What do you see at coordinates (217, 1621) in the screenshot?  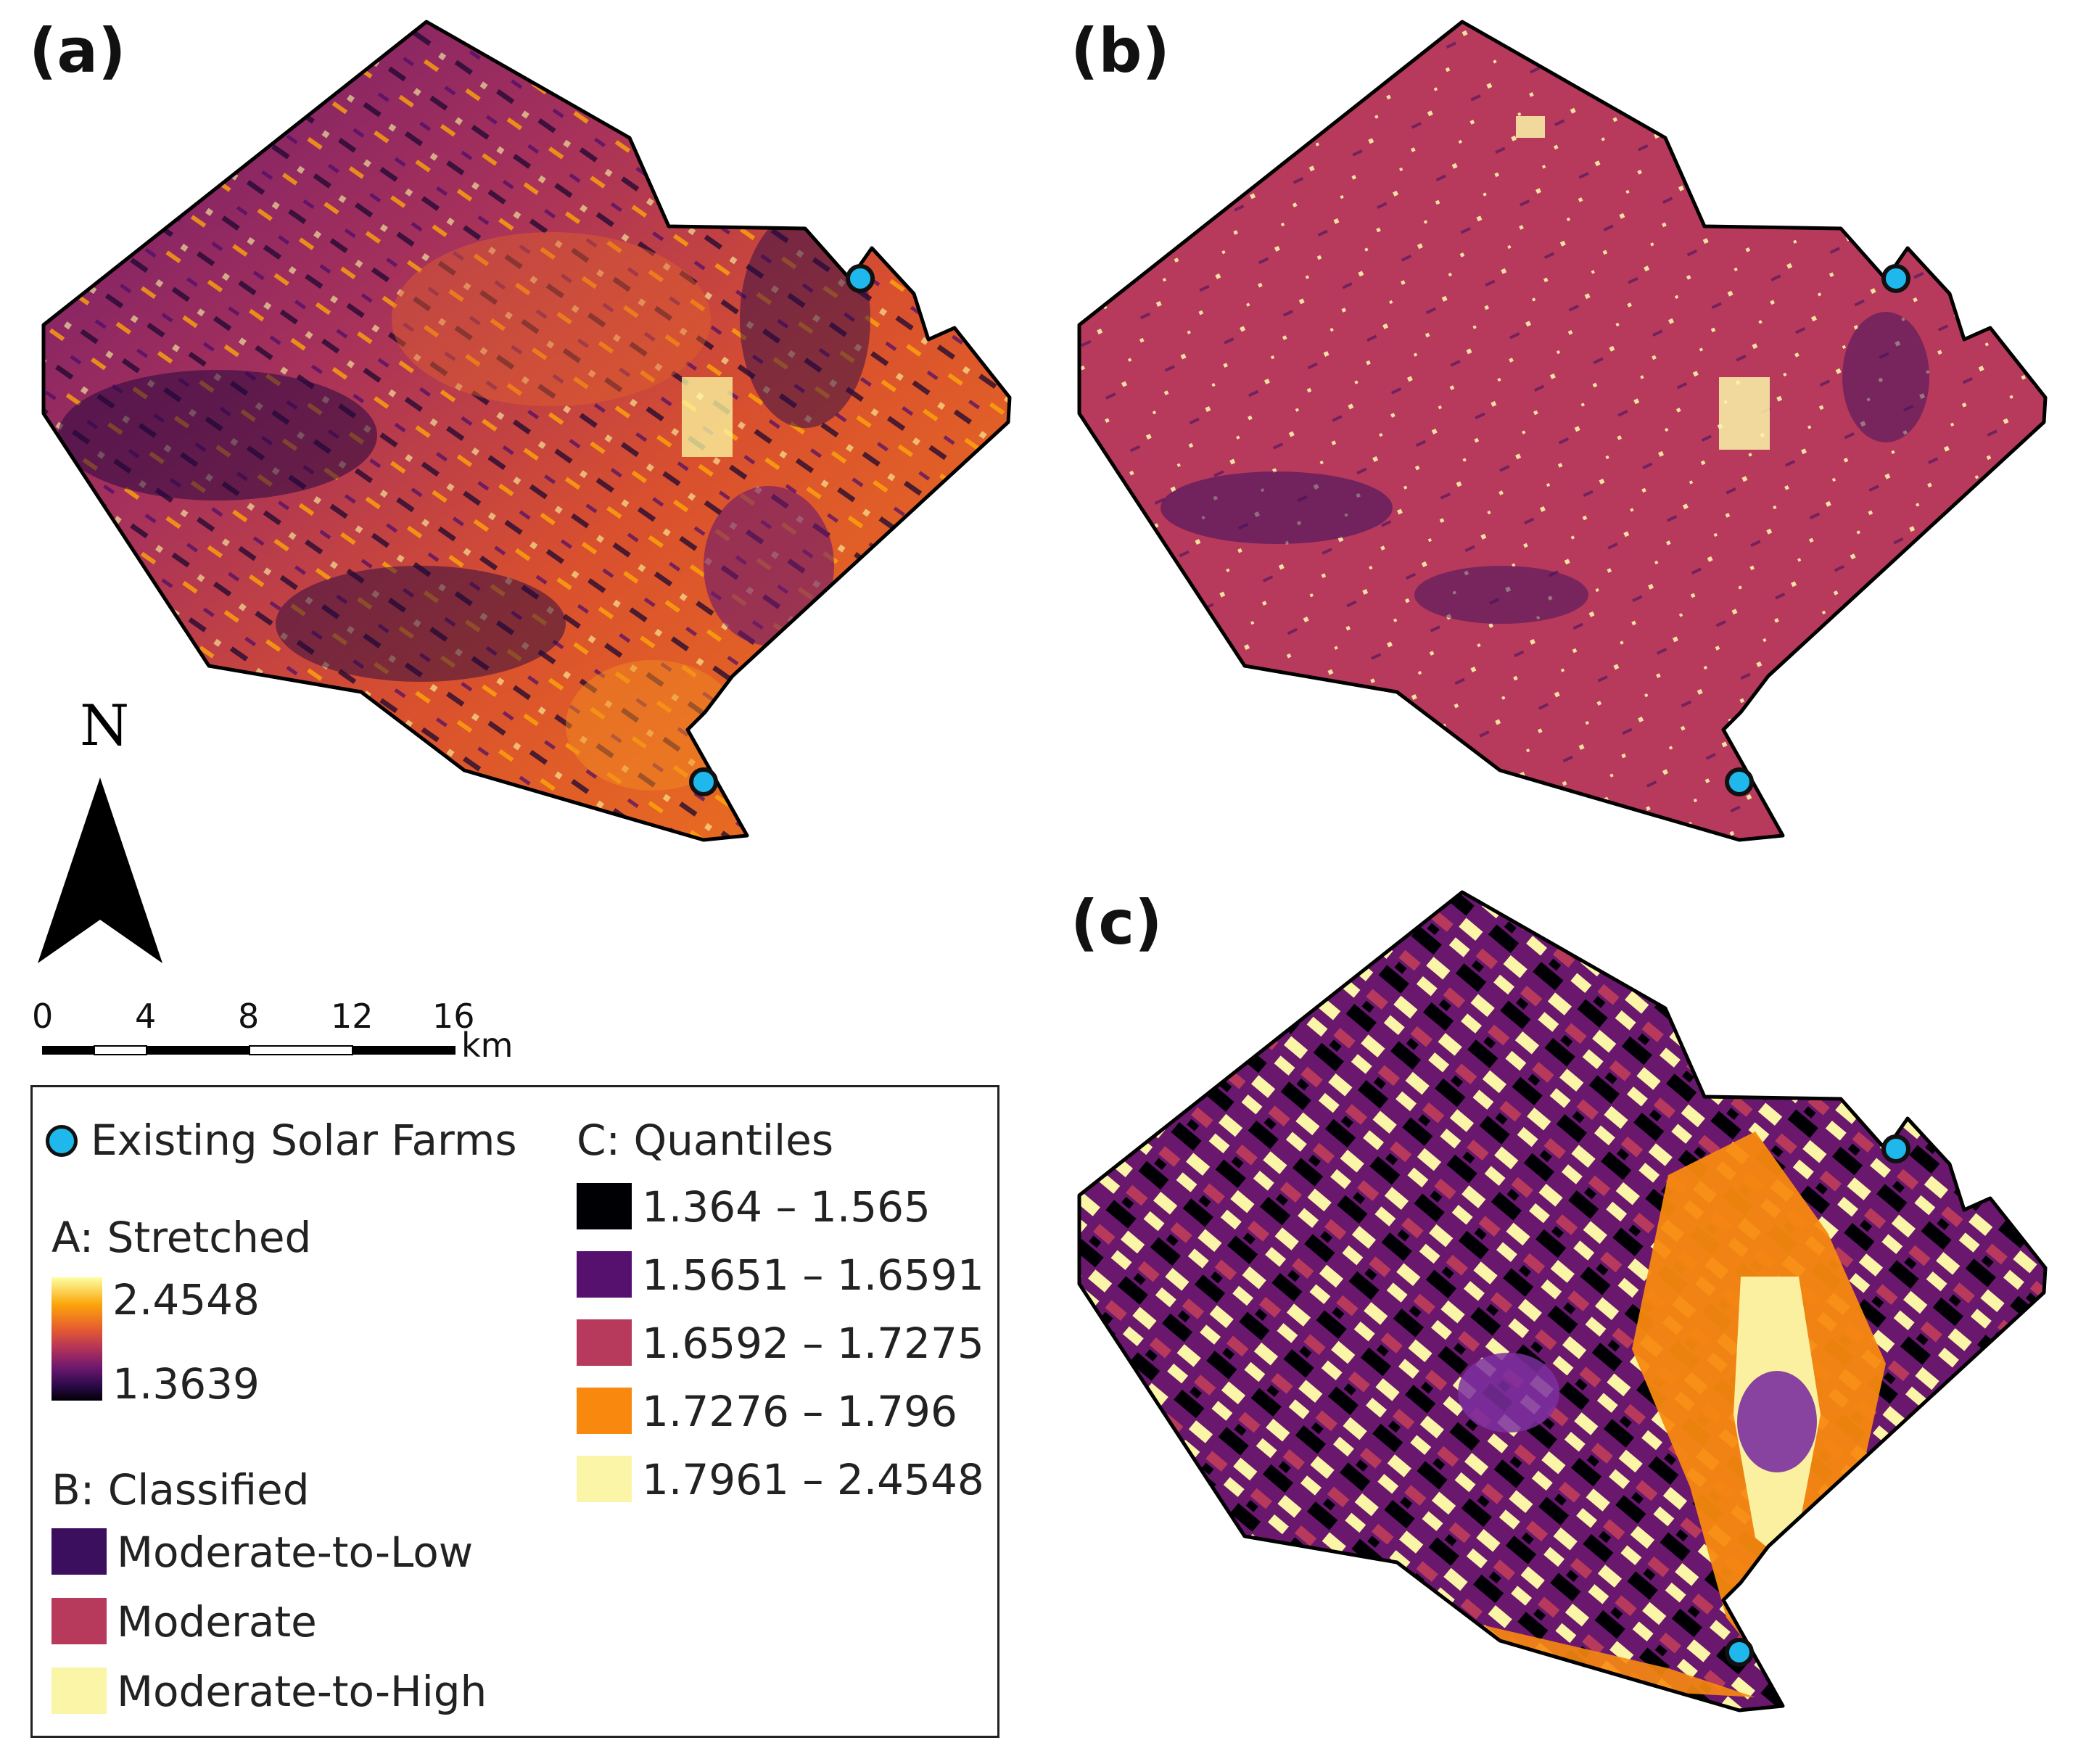 I see `legend-classified-item: Moderate` at bounding box center [217, 1621].